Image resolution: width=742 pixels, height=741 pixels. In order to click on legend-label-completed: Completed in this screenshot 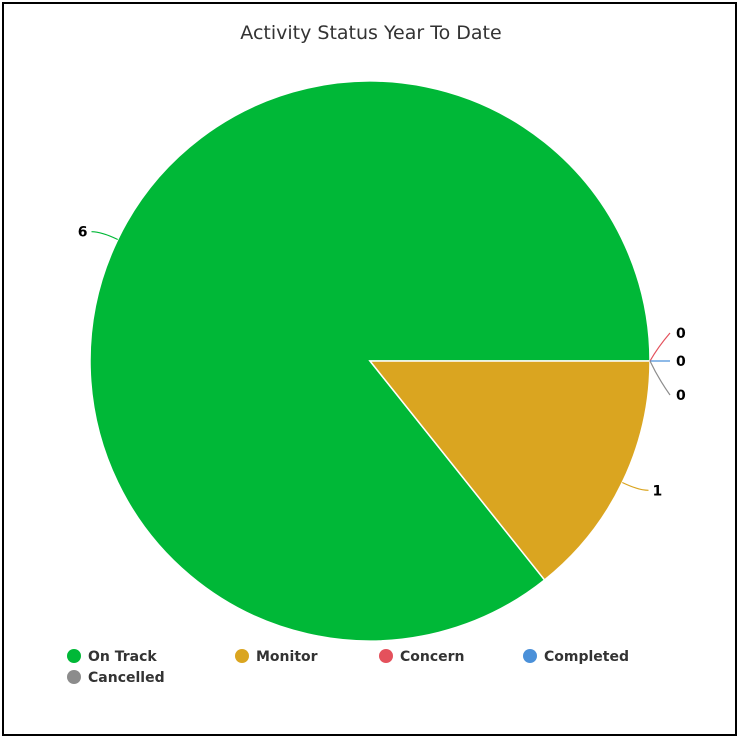, I will do `click(586, 657)`.